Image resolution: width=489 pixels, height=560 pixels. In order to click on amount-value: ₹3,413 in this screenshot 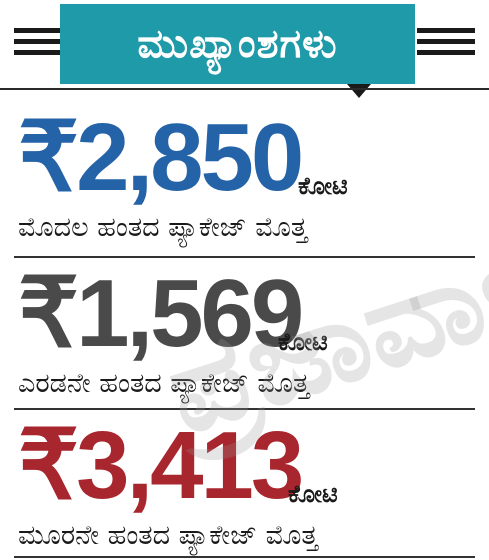, I will do `click(161, 465)`.